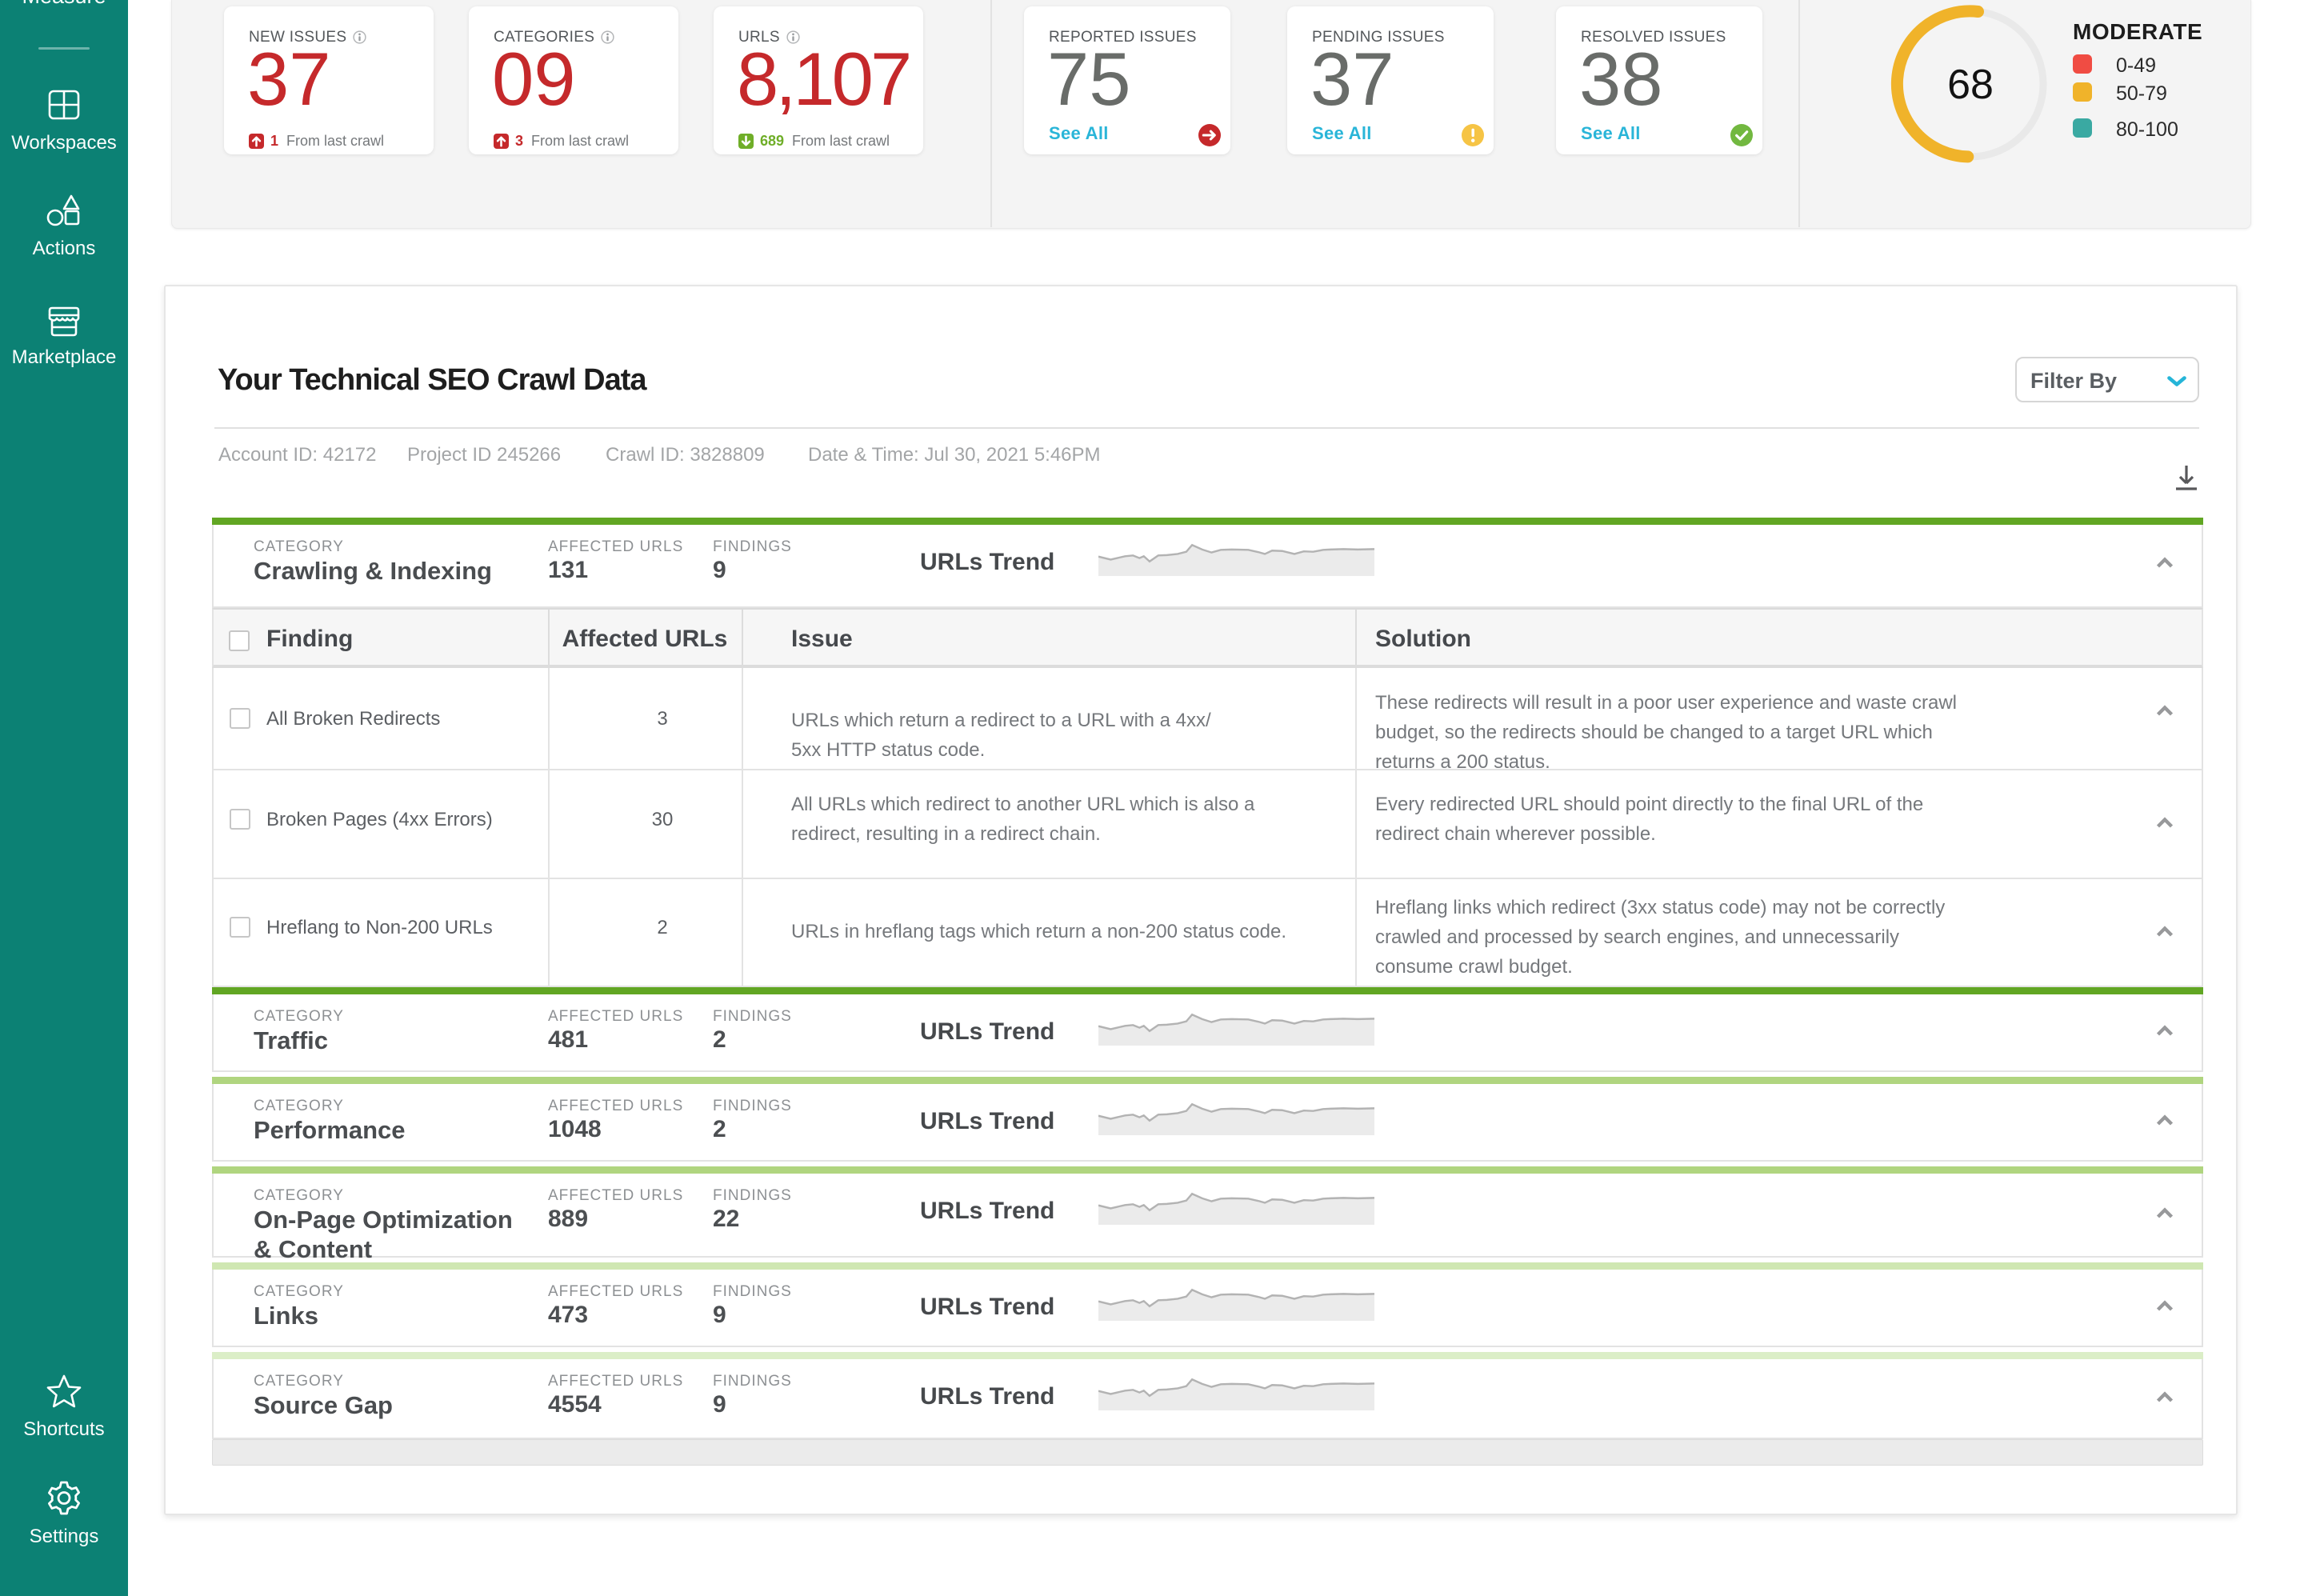 The image size is (2304, 1596). Describe the element at coordinates (1970, 85) in the screenshot. I see `svg-text: 68` at that location.